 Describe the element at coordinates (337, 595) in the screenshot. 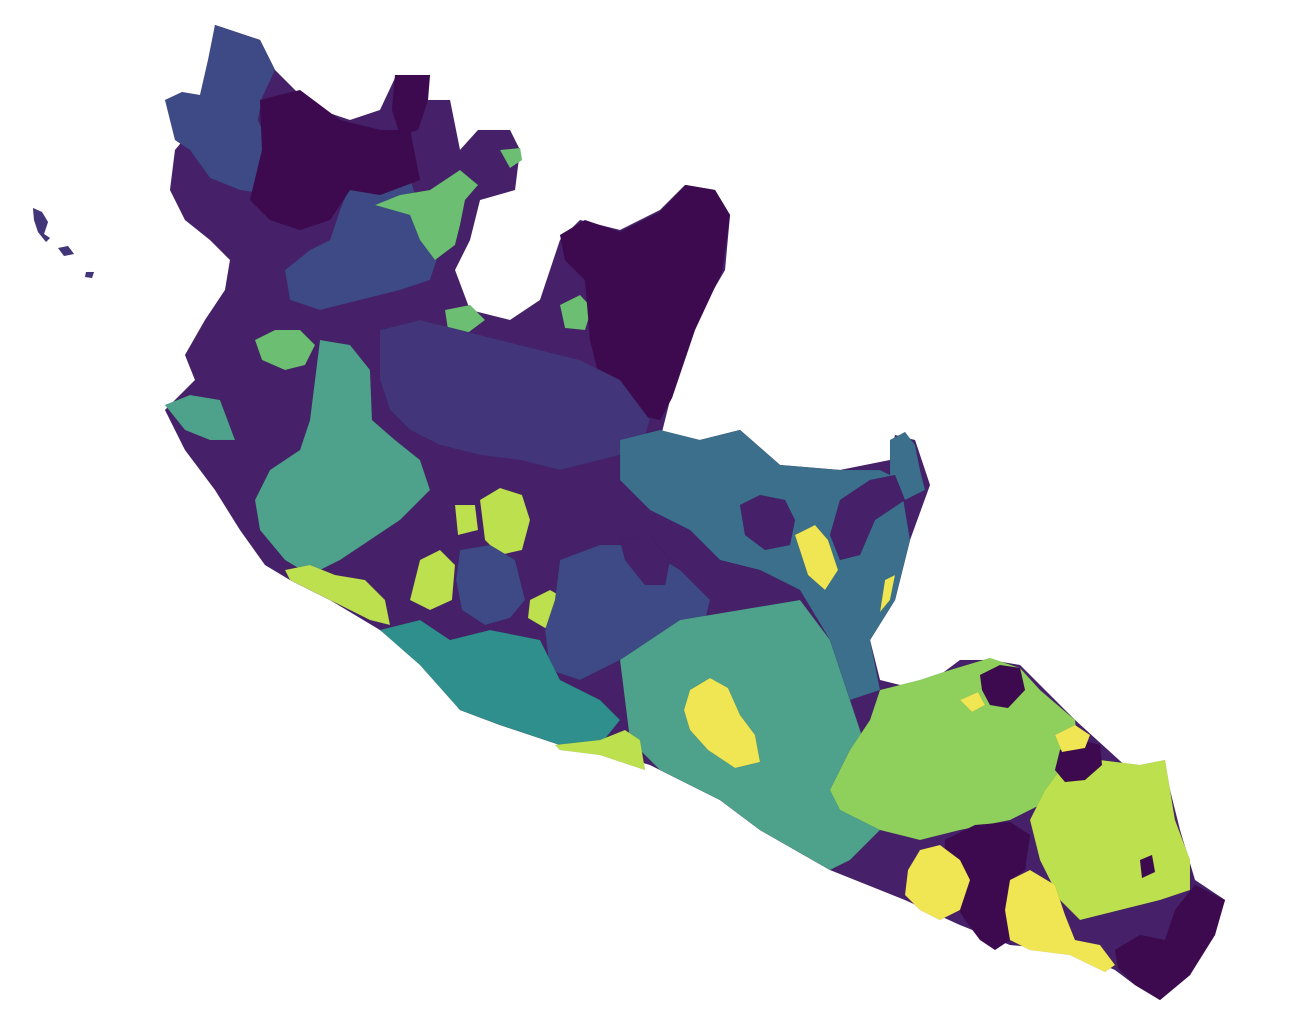

I see `region-west-coast-lime` at that location.